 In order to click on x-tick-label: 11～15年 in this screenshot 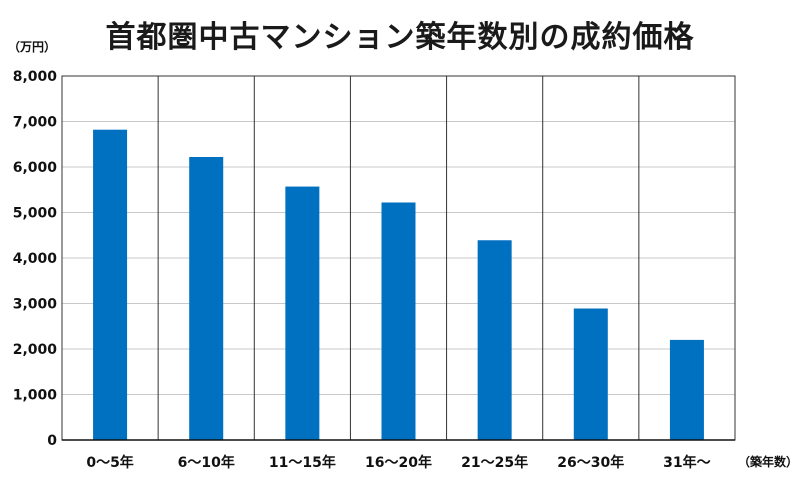, I will do `click(302, 462)`.